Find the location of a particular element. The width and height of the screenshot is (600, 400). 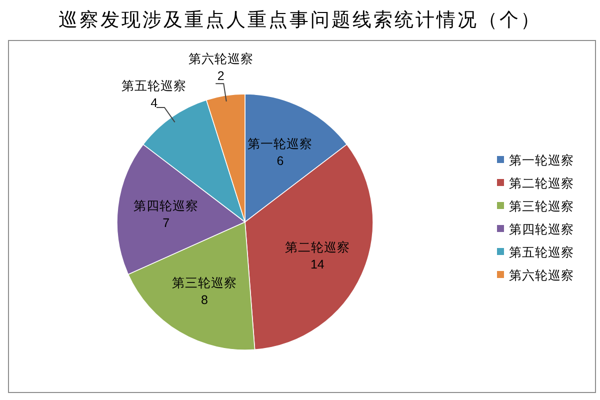

legend-label: 第四轮巡察 is located at coordinates (541, 229).